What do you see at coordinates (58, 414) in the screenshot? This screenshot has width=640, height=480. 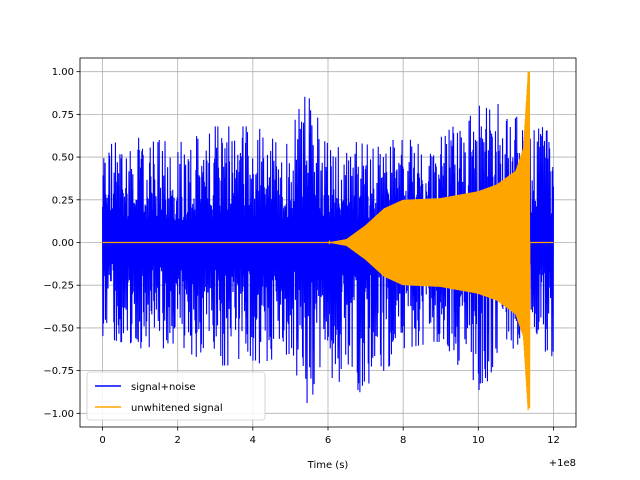 I see `y-tick-label: −1.00` at bounding box center [58, 414].